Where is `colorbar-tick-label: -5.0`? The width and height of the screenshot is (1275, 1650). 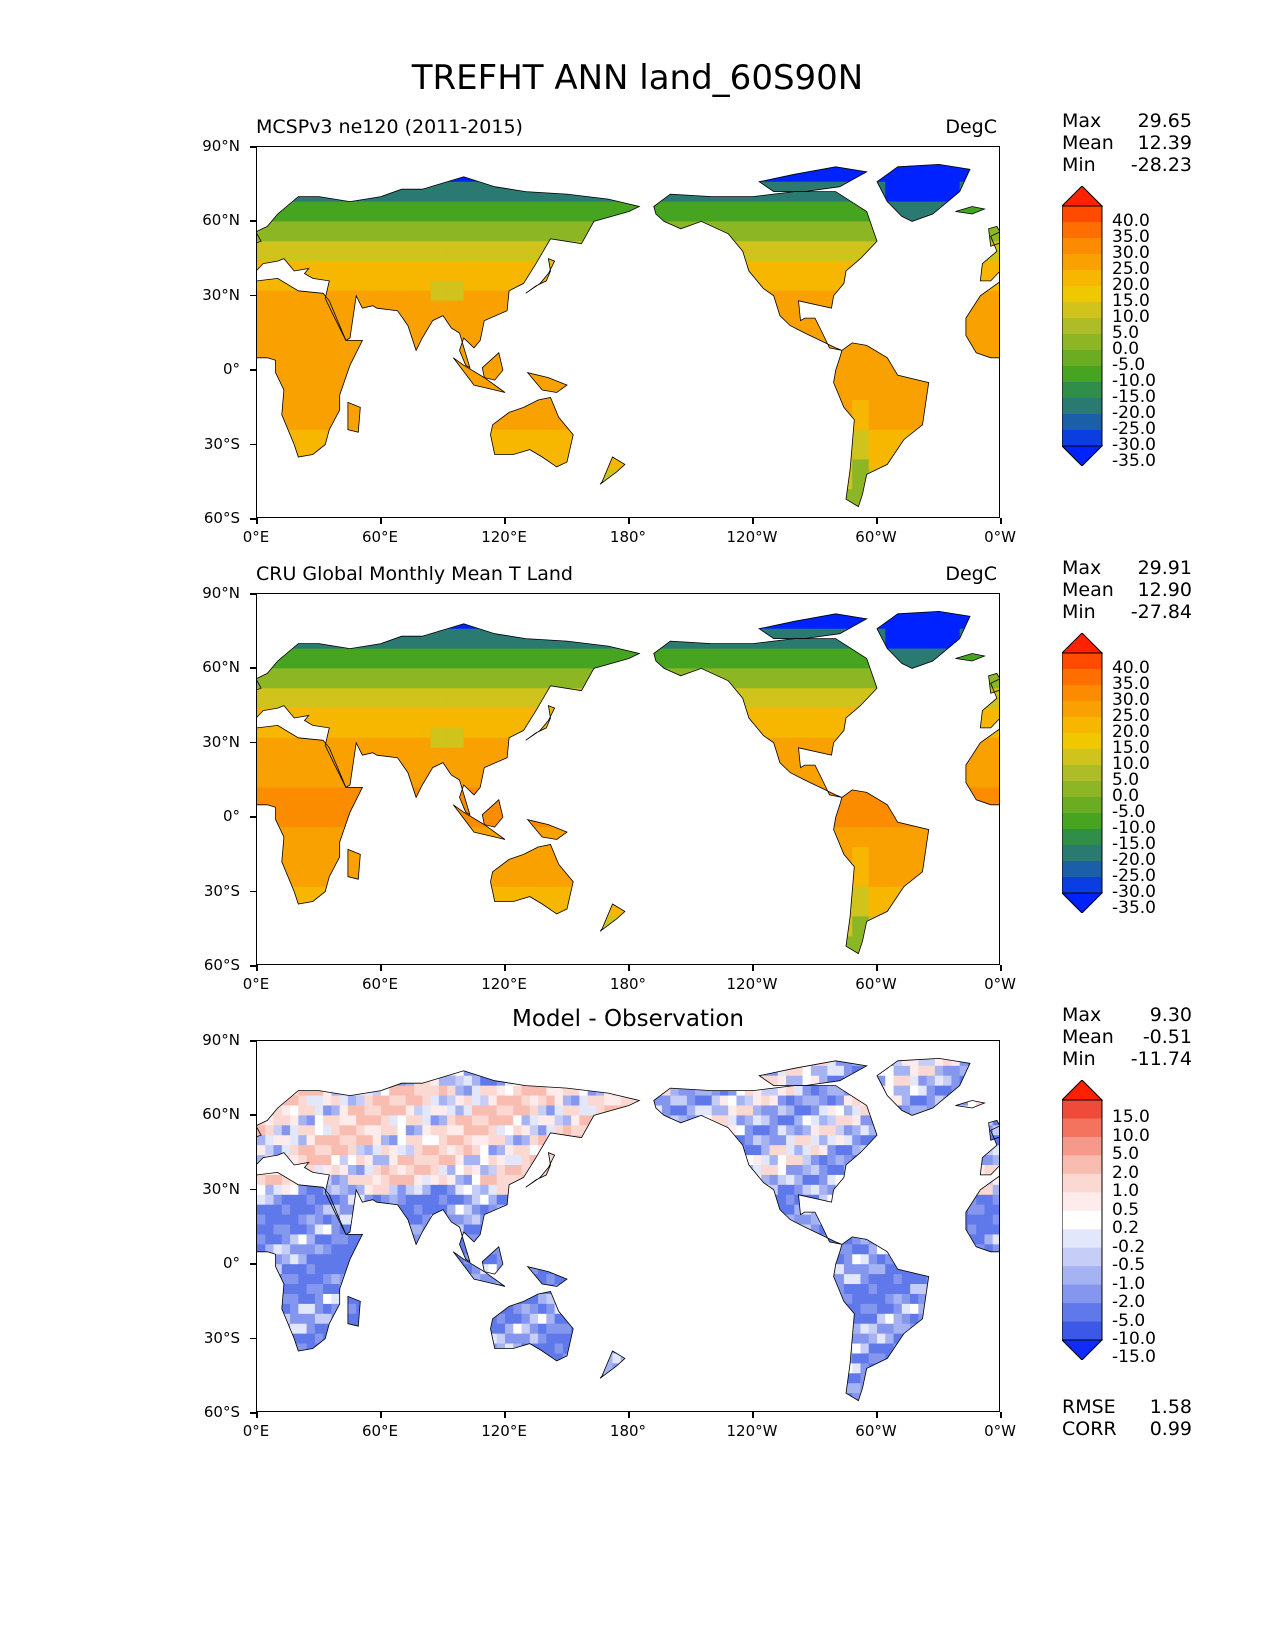 colorbar-tick-label: -5.0 is located at coordinates (1129, 812).